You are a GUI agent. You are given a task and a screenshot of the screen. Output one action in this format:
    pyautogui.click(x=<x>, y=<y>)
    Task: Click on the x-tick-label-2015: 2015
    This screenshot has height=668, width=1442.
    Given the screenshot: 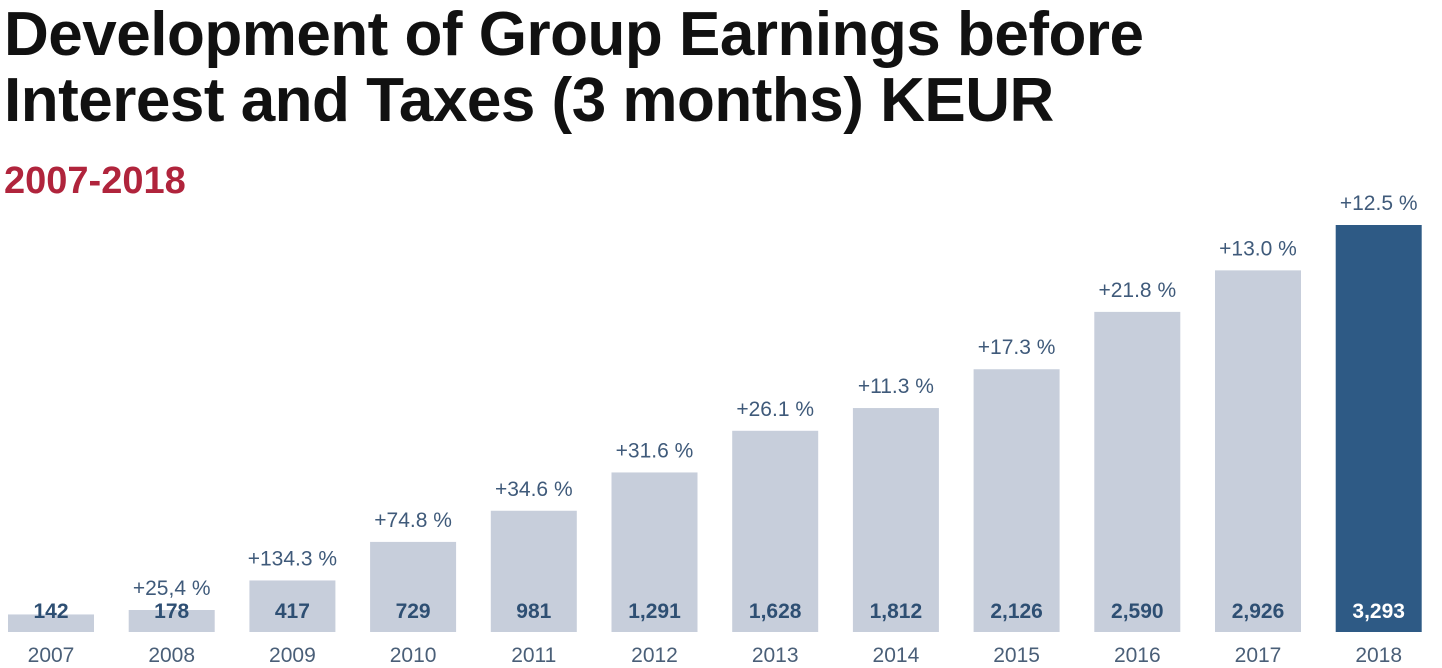 What is the action you would take?
    pyautogui.click(x=1016, y=655)
    